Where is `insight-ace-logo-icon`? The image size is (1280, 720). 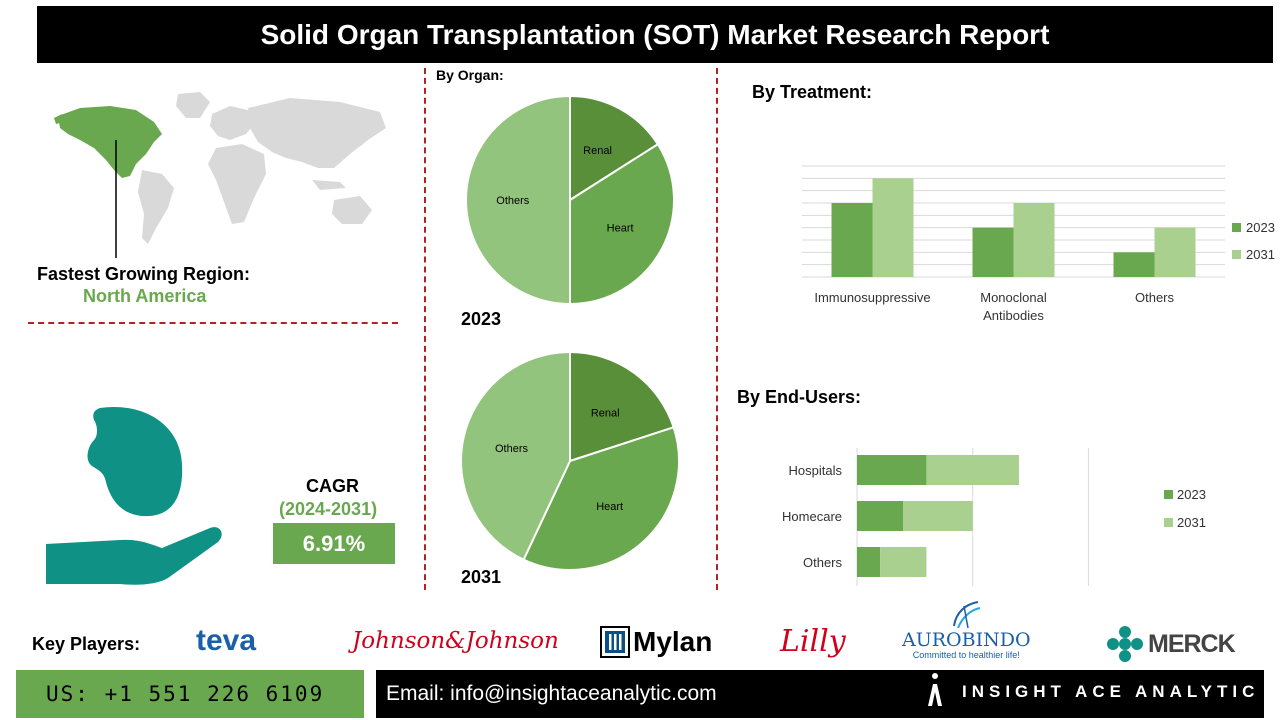
insight-ace-logo-icon is located at coordinates (935, 689).